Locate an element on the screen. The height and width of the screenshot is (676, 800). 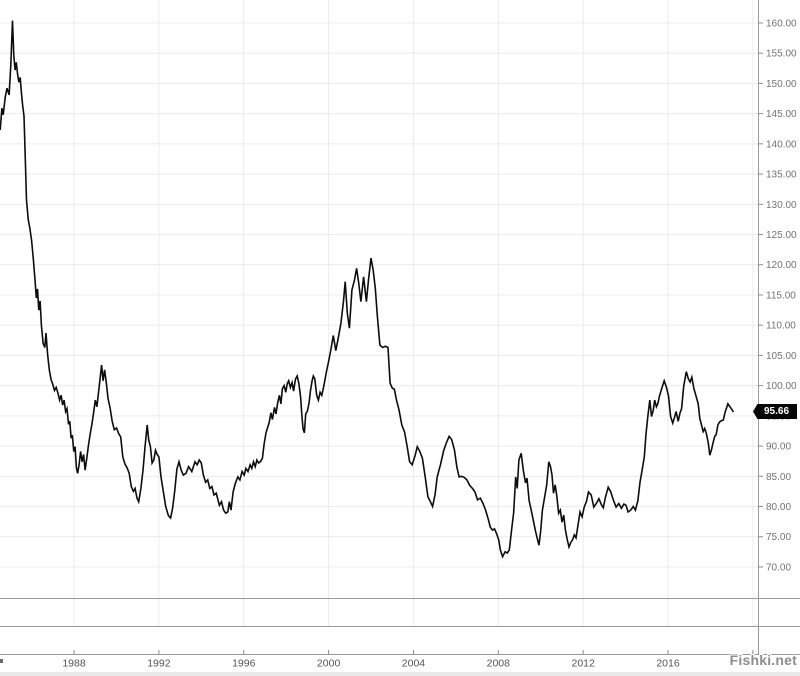
time-axis: 1988 1992 1996 2000 2004 2008 2012 2016 is located at coordinates (408, 660).